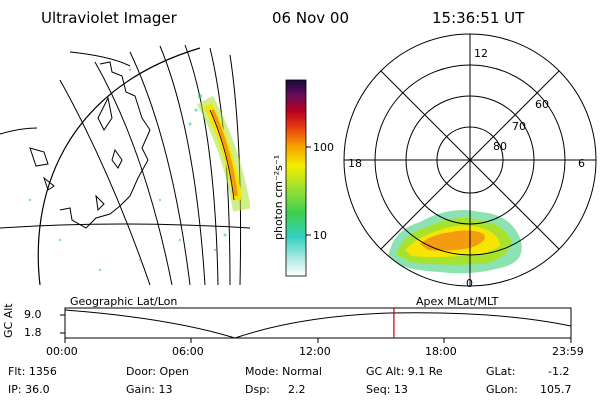  What do you see at coordinates (502, 389) in the screenshot?
I see `glon-label: GLon:` at bounding box center [502, 389].